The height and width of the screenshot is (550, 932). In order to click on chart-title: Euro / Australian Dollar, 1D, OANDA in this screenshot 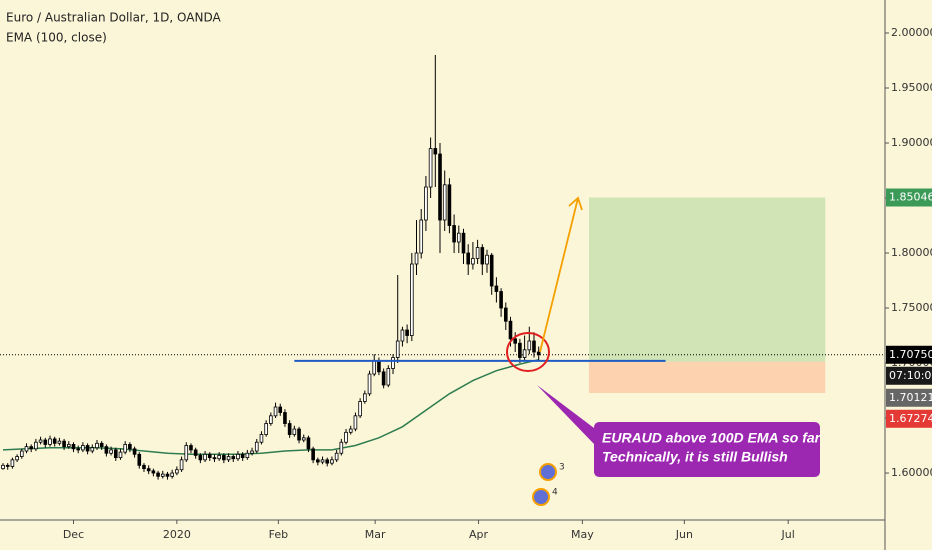, I will do `click(113, 18)`.